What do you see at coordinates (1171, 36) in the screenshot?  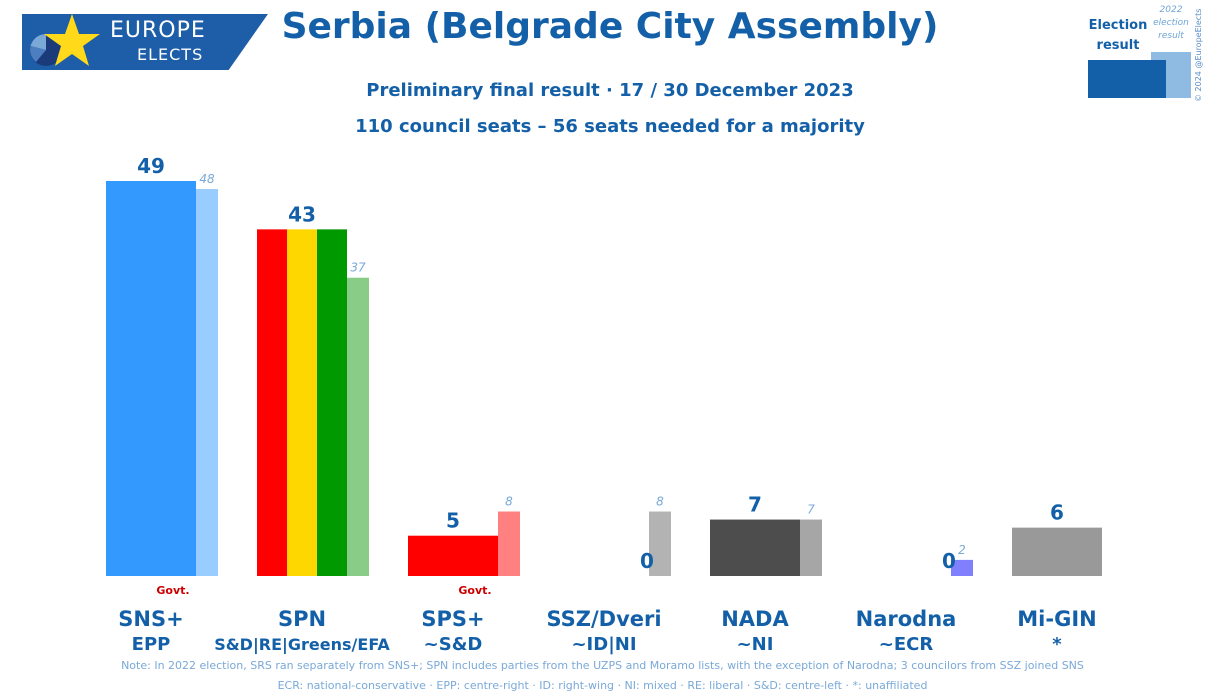 I see `legend-previous-line3: result` at bounding box center [1171, 36].